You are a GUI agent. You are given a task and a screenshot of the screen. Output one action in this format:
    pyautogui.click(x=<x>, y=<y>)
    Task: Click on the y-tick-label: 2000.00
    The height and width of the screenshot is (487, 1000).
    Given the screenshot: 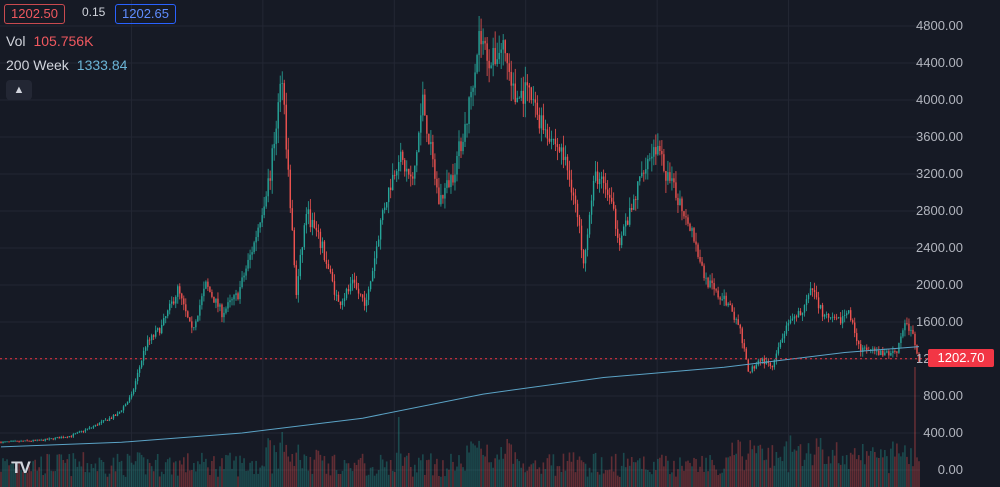 What is the action you would take?
    pyautogui.click(x=939, y=284)
    